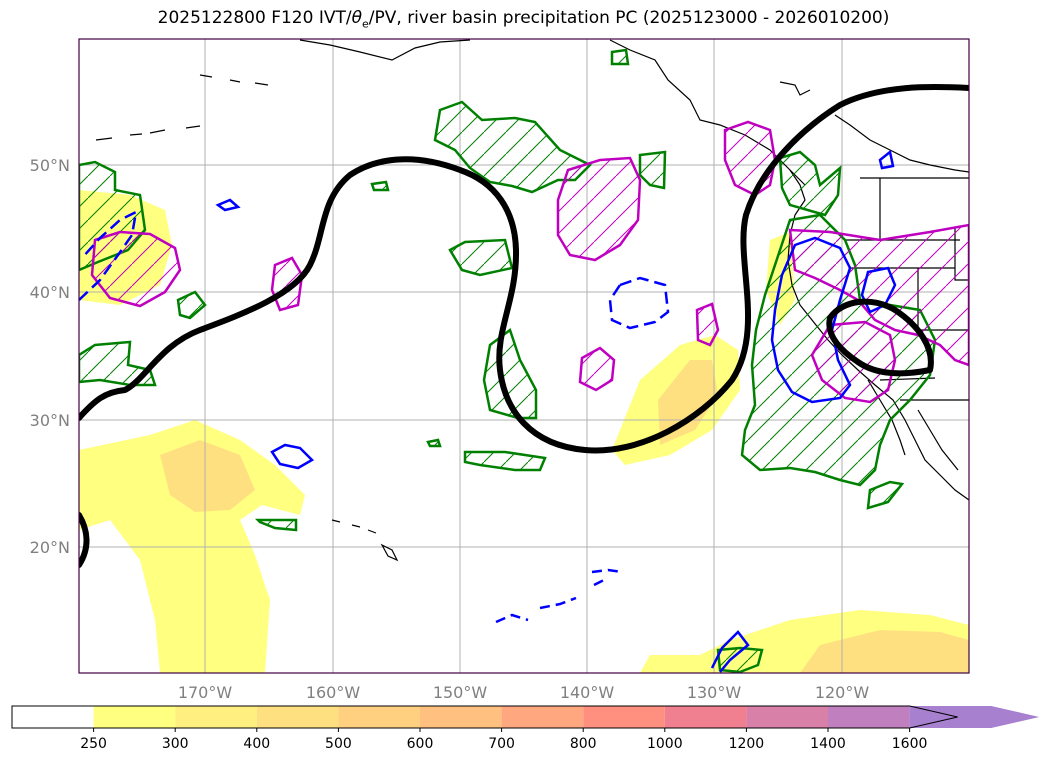 This screenshot has height=767, width=1047. I want to click on green-contour-nne, so click(652, 170).